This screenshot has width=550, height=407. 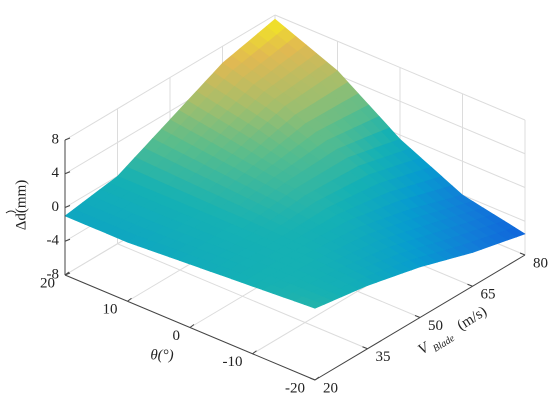 I want to click on y-tick-label: 20, so click(x=330, y=388).